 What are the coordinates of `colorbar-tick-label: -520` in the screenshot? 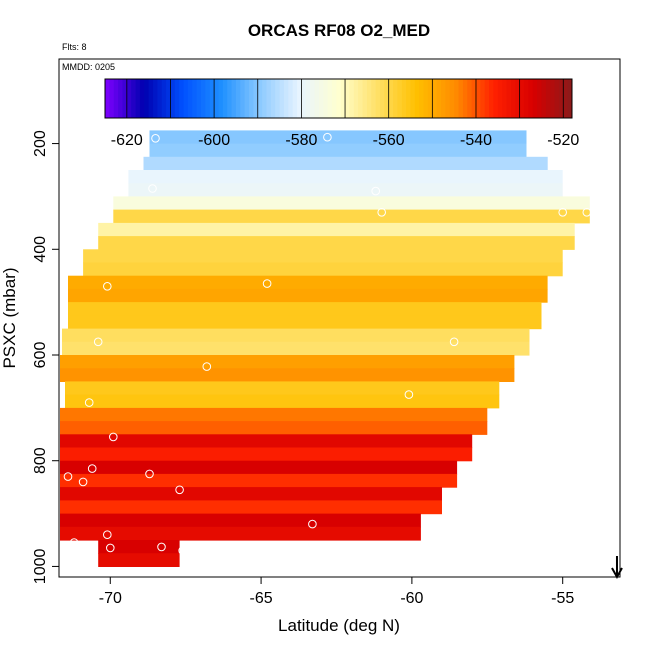 It's located at (563, 140).